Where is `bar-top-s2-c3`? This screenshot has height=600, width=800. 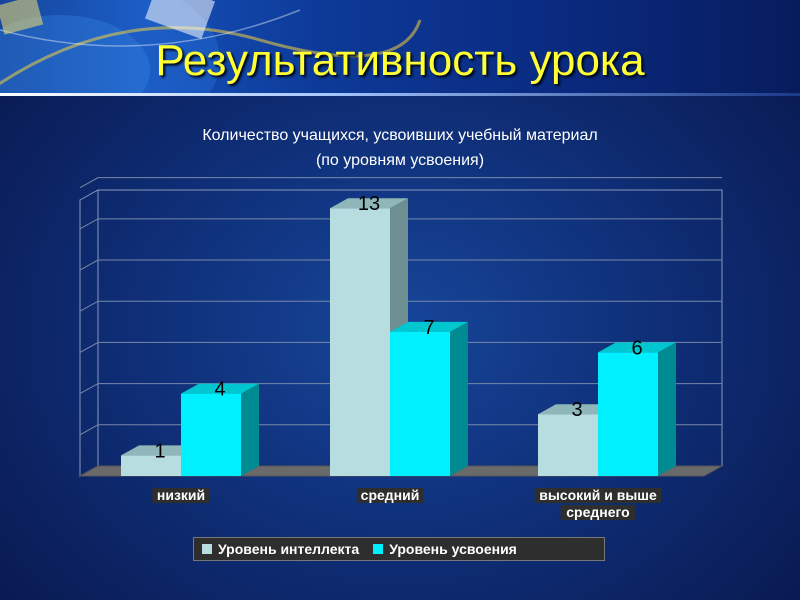
bar-top-s2-c3 is located at coordinates (637, 347).